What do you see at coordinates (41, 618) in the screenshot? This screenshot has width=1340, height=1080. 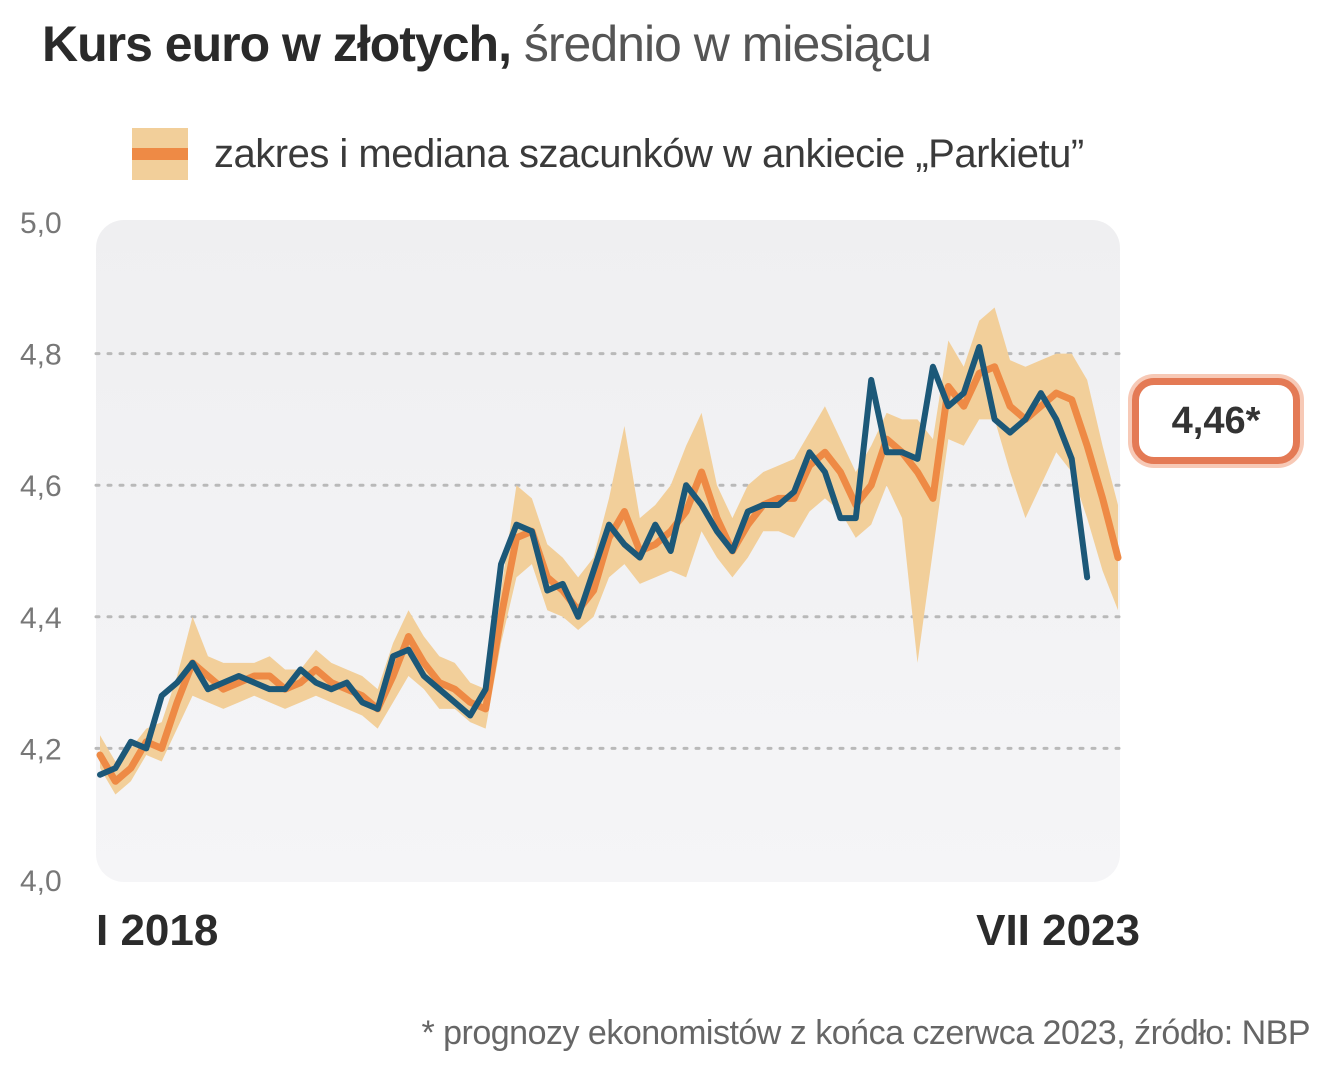 I see `y-tick-label: 4,4` at bounding box center [41, 618].